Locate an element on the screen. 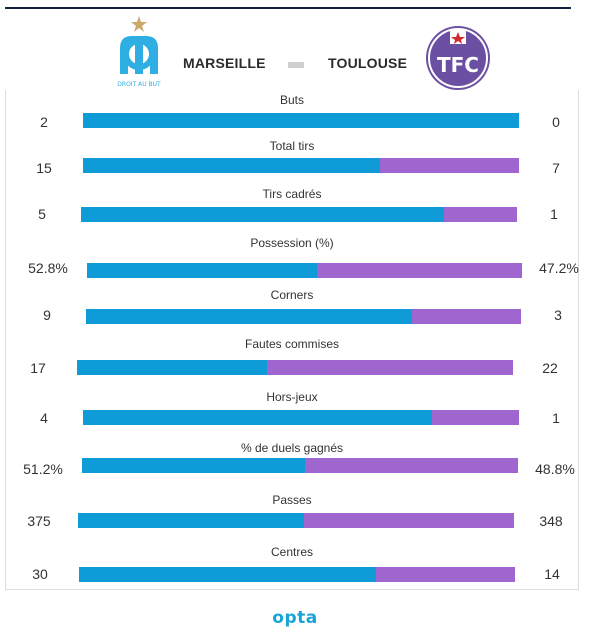  stat-label: Passes is located at coordinates (292, 500).